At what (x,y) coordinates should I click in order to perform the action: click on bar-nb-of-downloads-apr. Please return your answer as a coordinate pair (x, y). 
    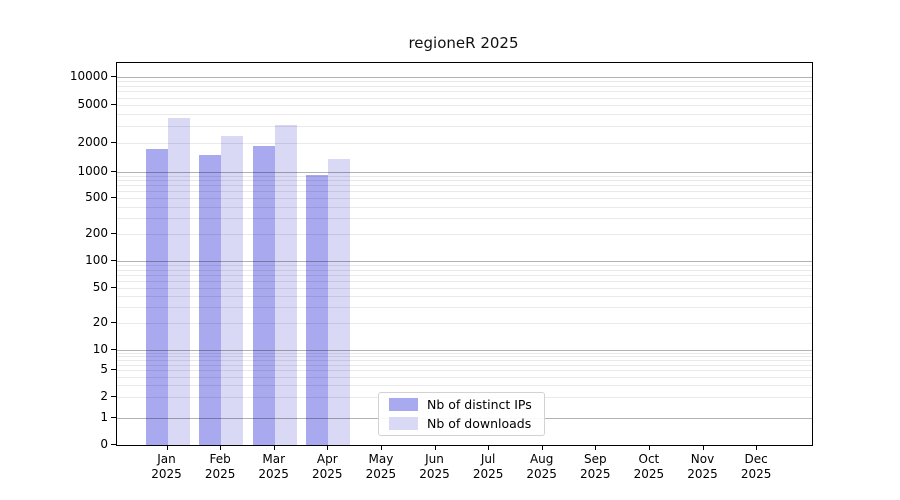
    Looking at the image, I should click on (339, 301).